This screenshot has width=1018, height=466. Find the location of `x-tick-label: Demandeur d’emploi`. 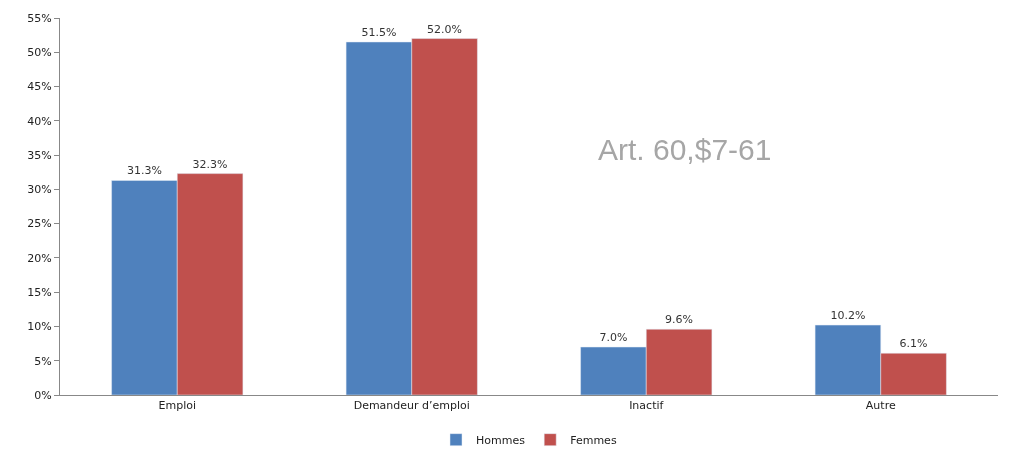

x-tick-label: Demandeur d’emploi is located at coordinates (411, 406).